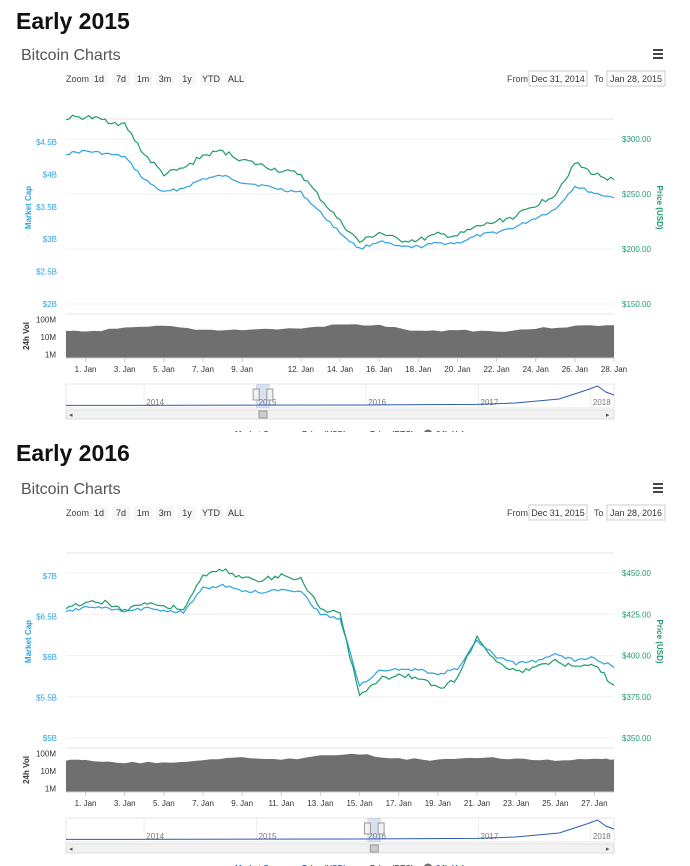 This screenshot has height=866, width=690. Describe the element at coordinates (558, 512) in the screenshot. I see `from-date-input: Dec 31, 2015` at that location.